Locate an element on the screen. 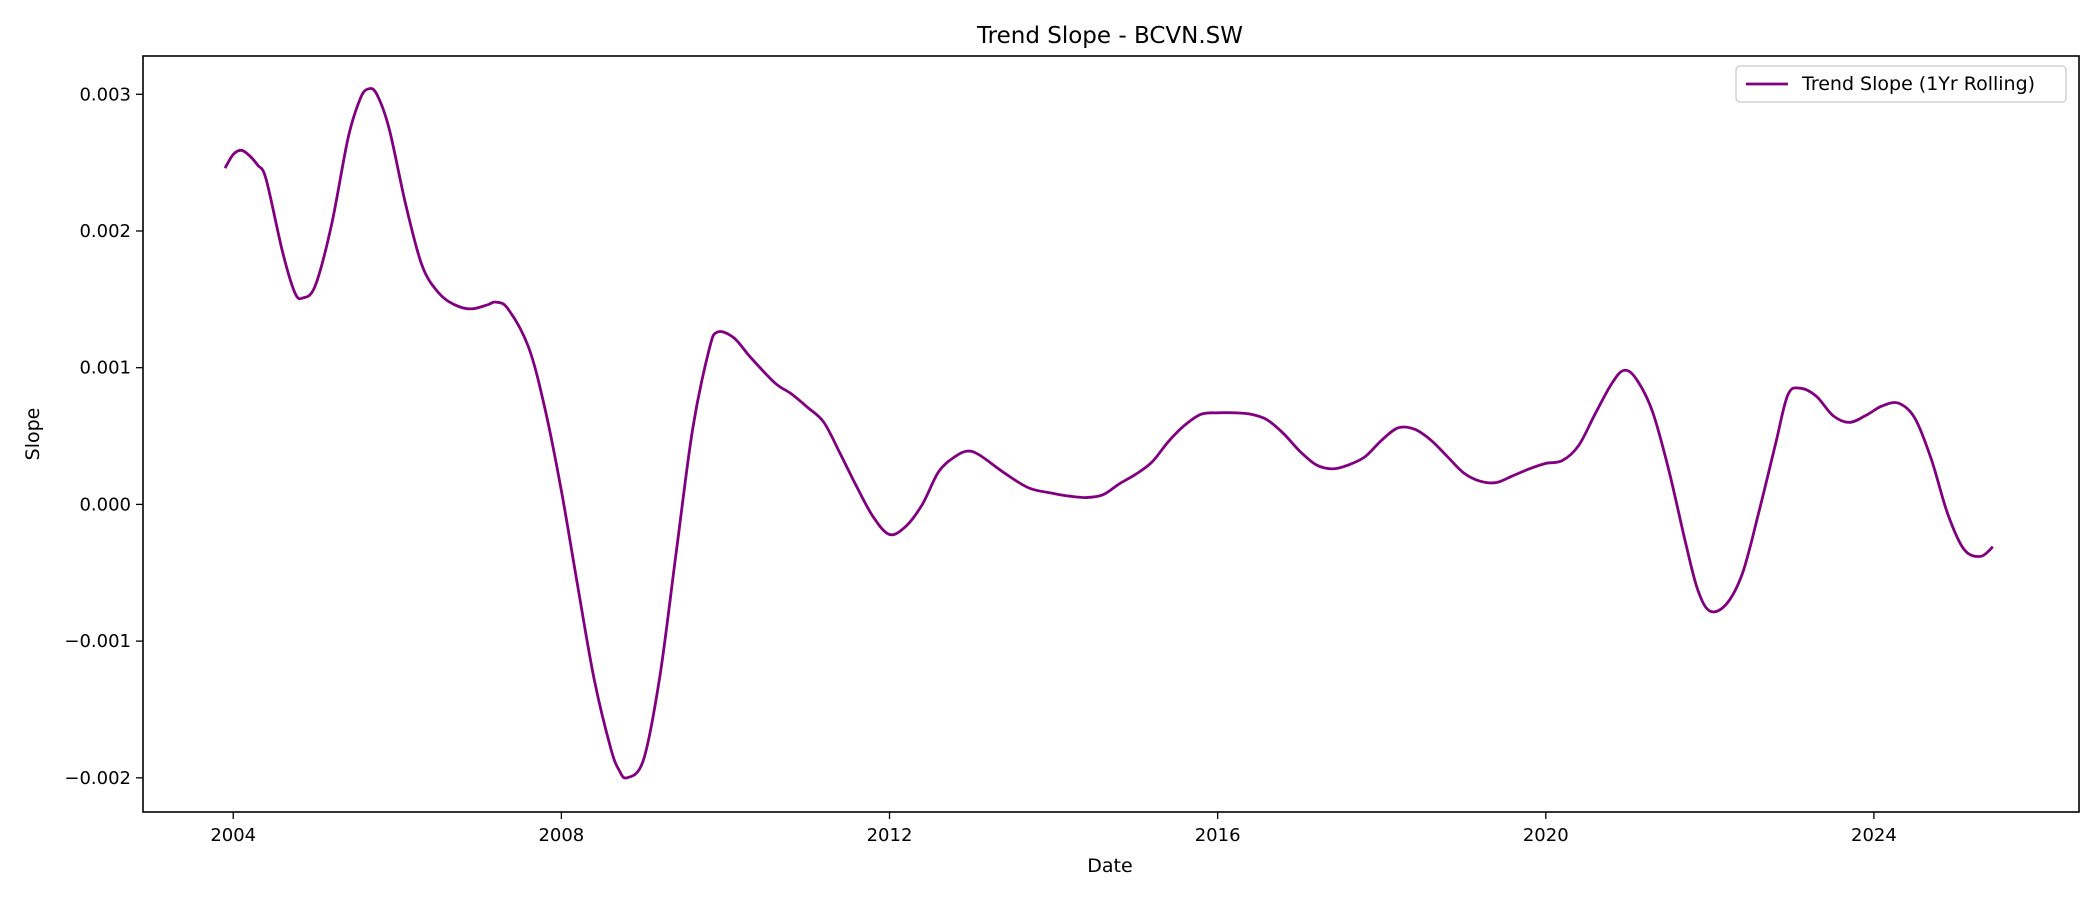 The height and width of the screenshot is (900, 2100). x-tick-label: 2004 is located at coordinates (233, 835).